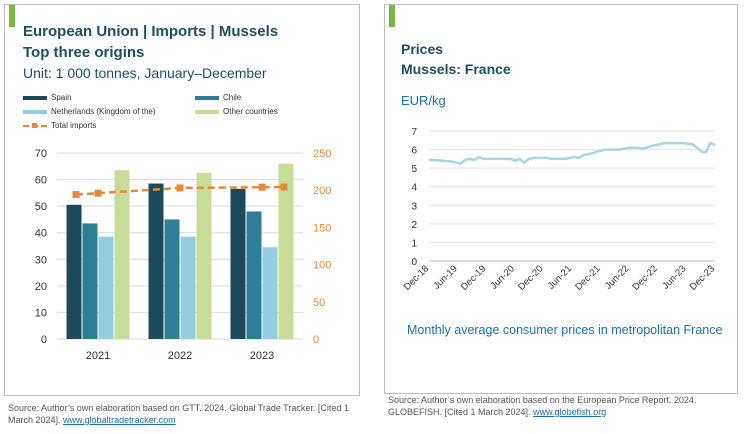  I want to click on x-tick-label: Dec-19, so click(473, 277).